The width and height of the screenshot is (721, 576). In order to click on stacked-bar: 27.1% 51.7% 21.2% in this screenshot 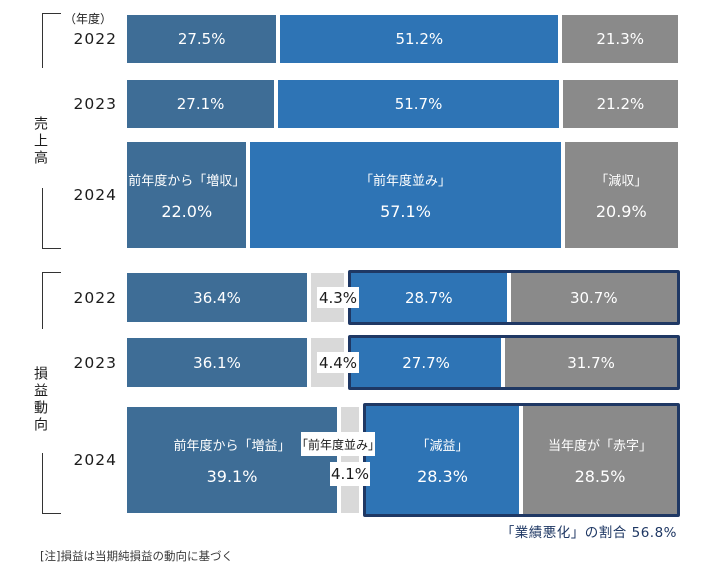, I will do `click(402, 104)`.